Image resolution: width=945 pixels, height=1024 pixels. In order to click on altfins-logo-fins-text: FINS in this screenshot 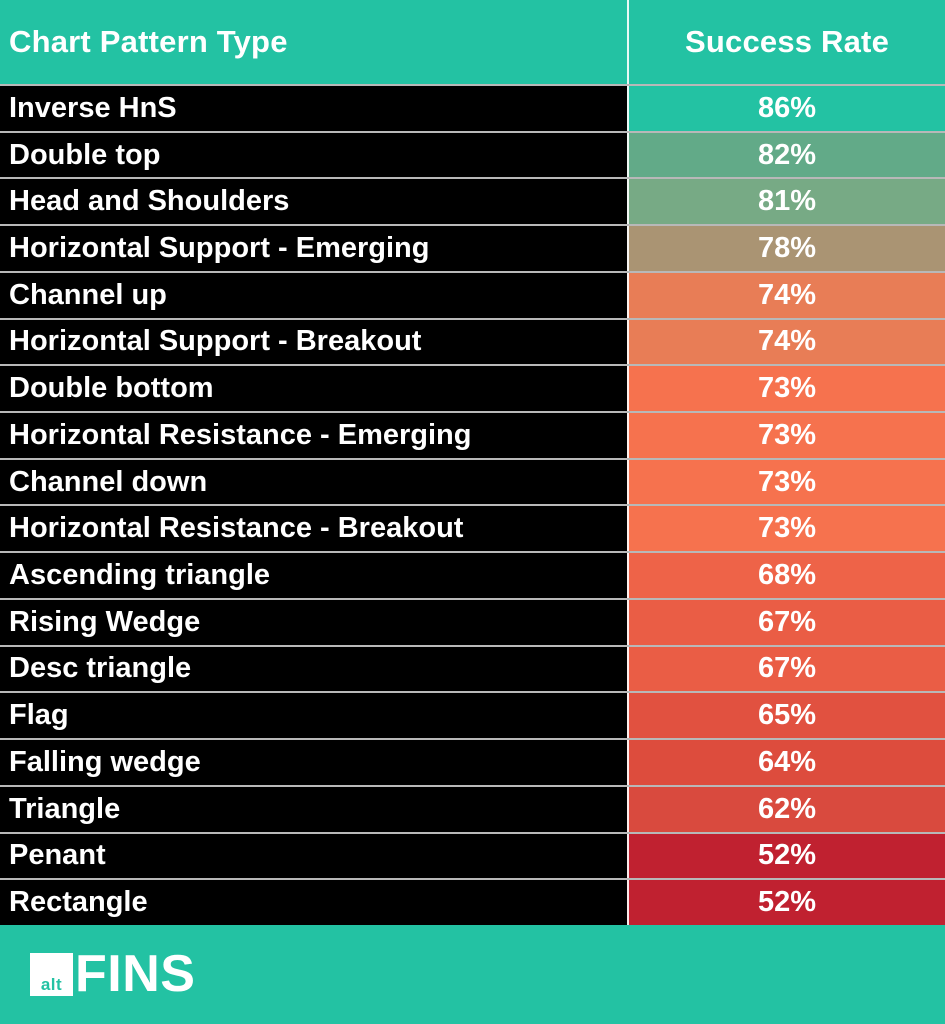, I will do `click(135, 974)`.